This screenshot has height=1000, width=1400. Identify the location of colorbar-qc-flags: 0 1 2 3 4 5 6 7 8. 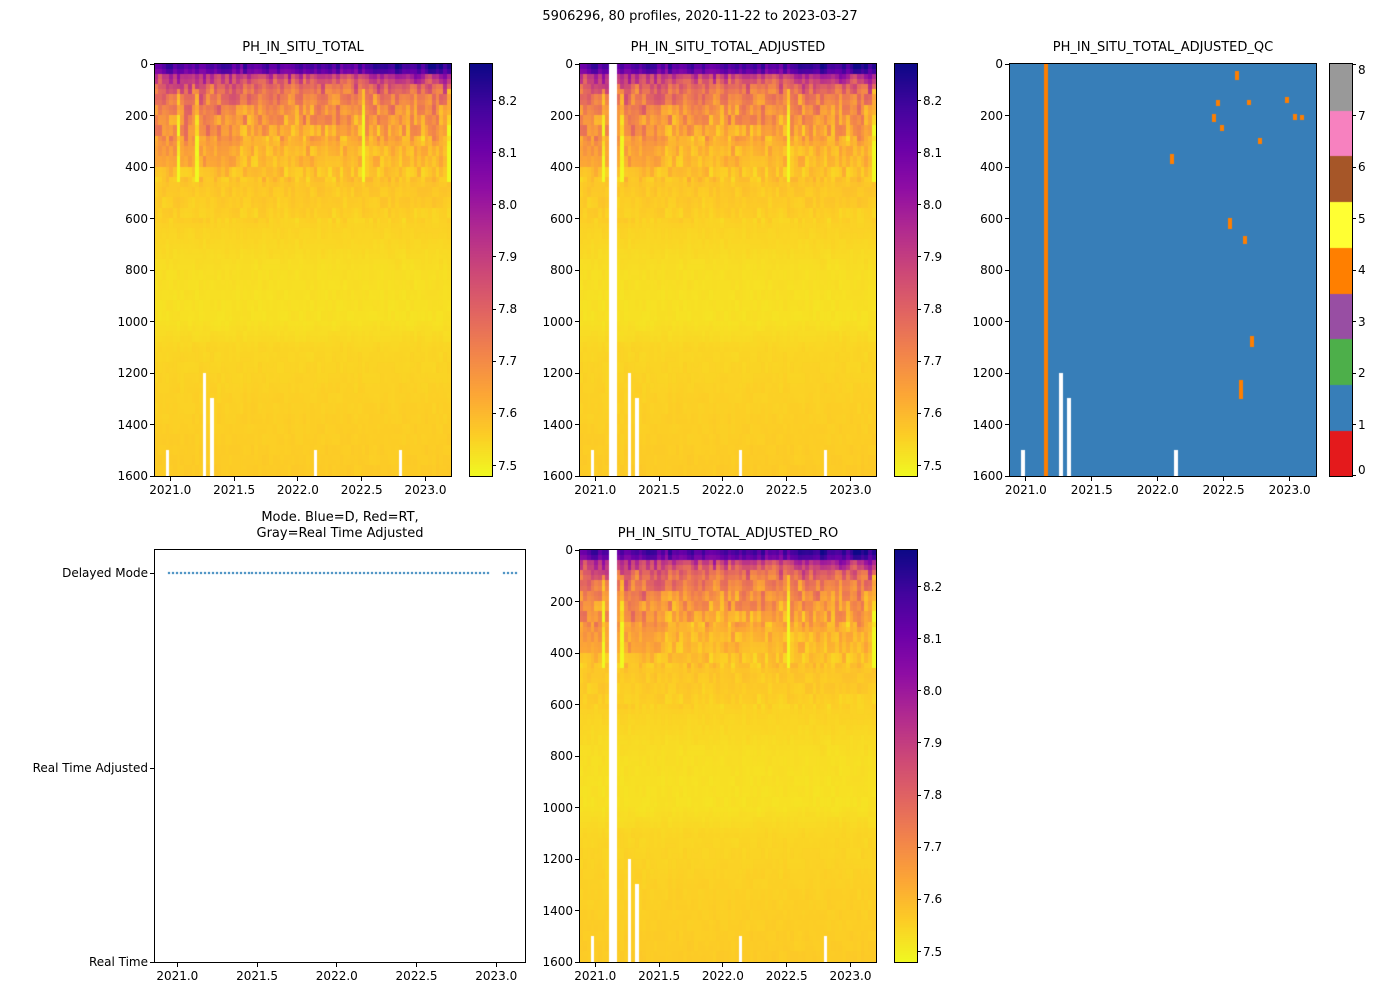
(1347, 270).